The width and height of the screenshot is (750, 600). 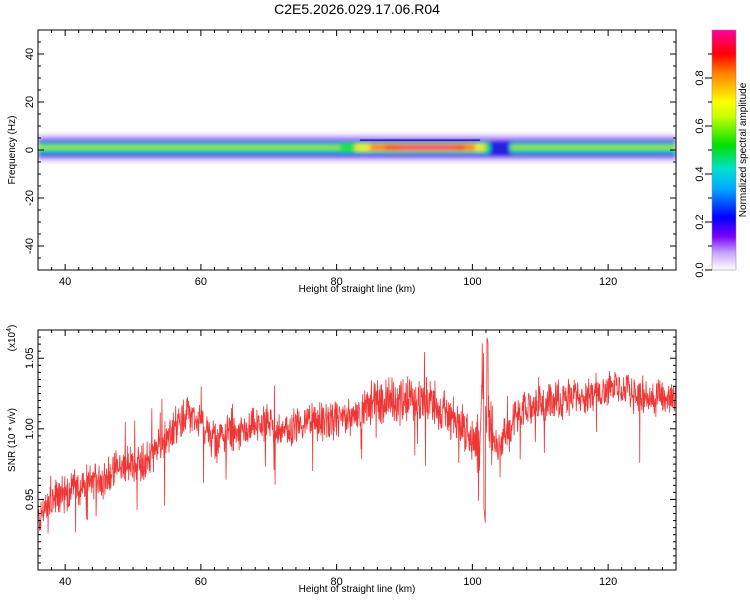 I want to click on y-tick-label-1: -20, so click(x=30, y=198).